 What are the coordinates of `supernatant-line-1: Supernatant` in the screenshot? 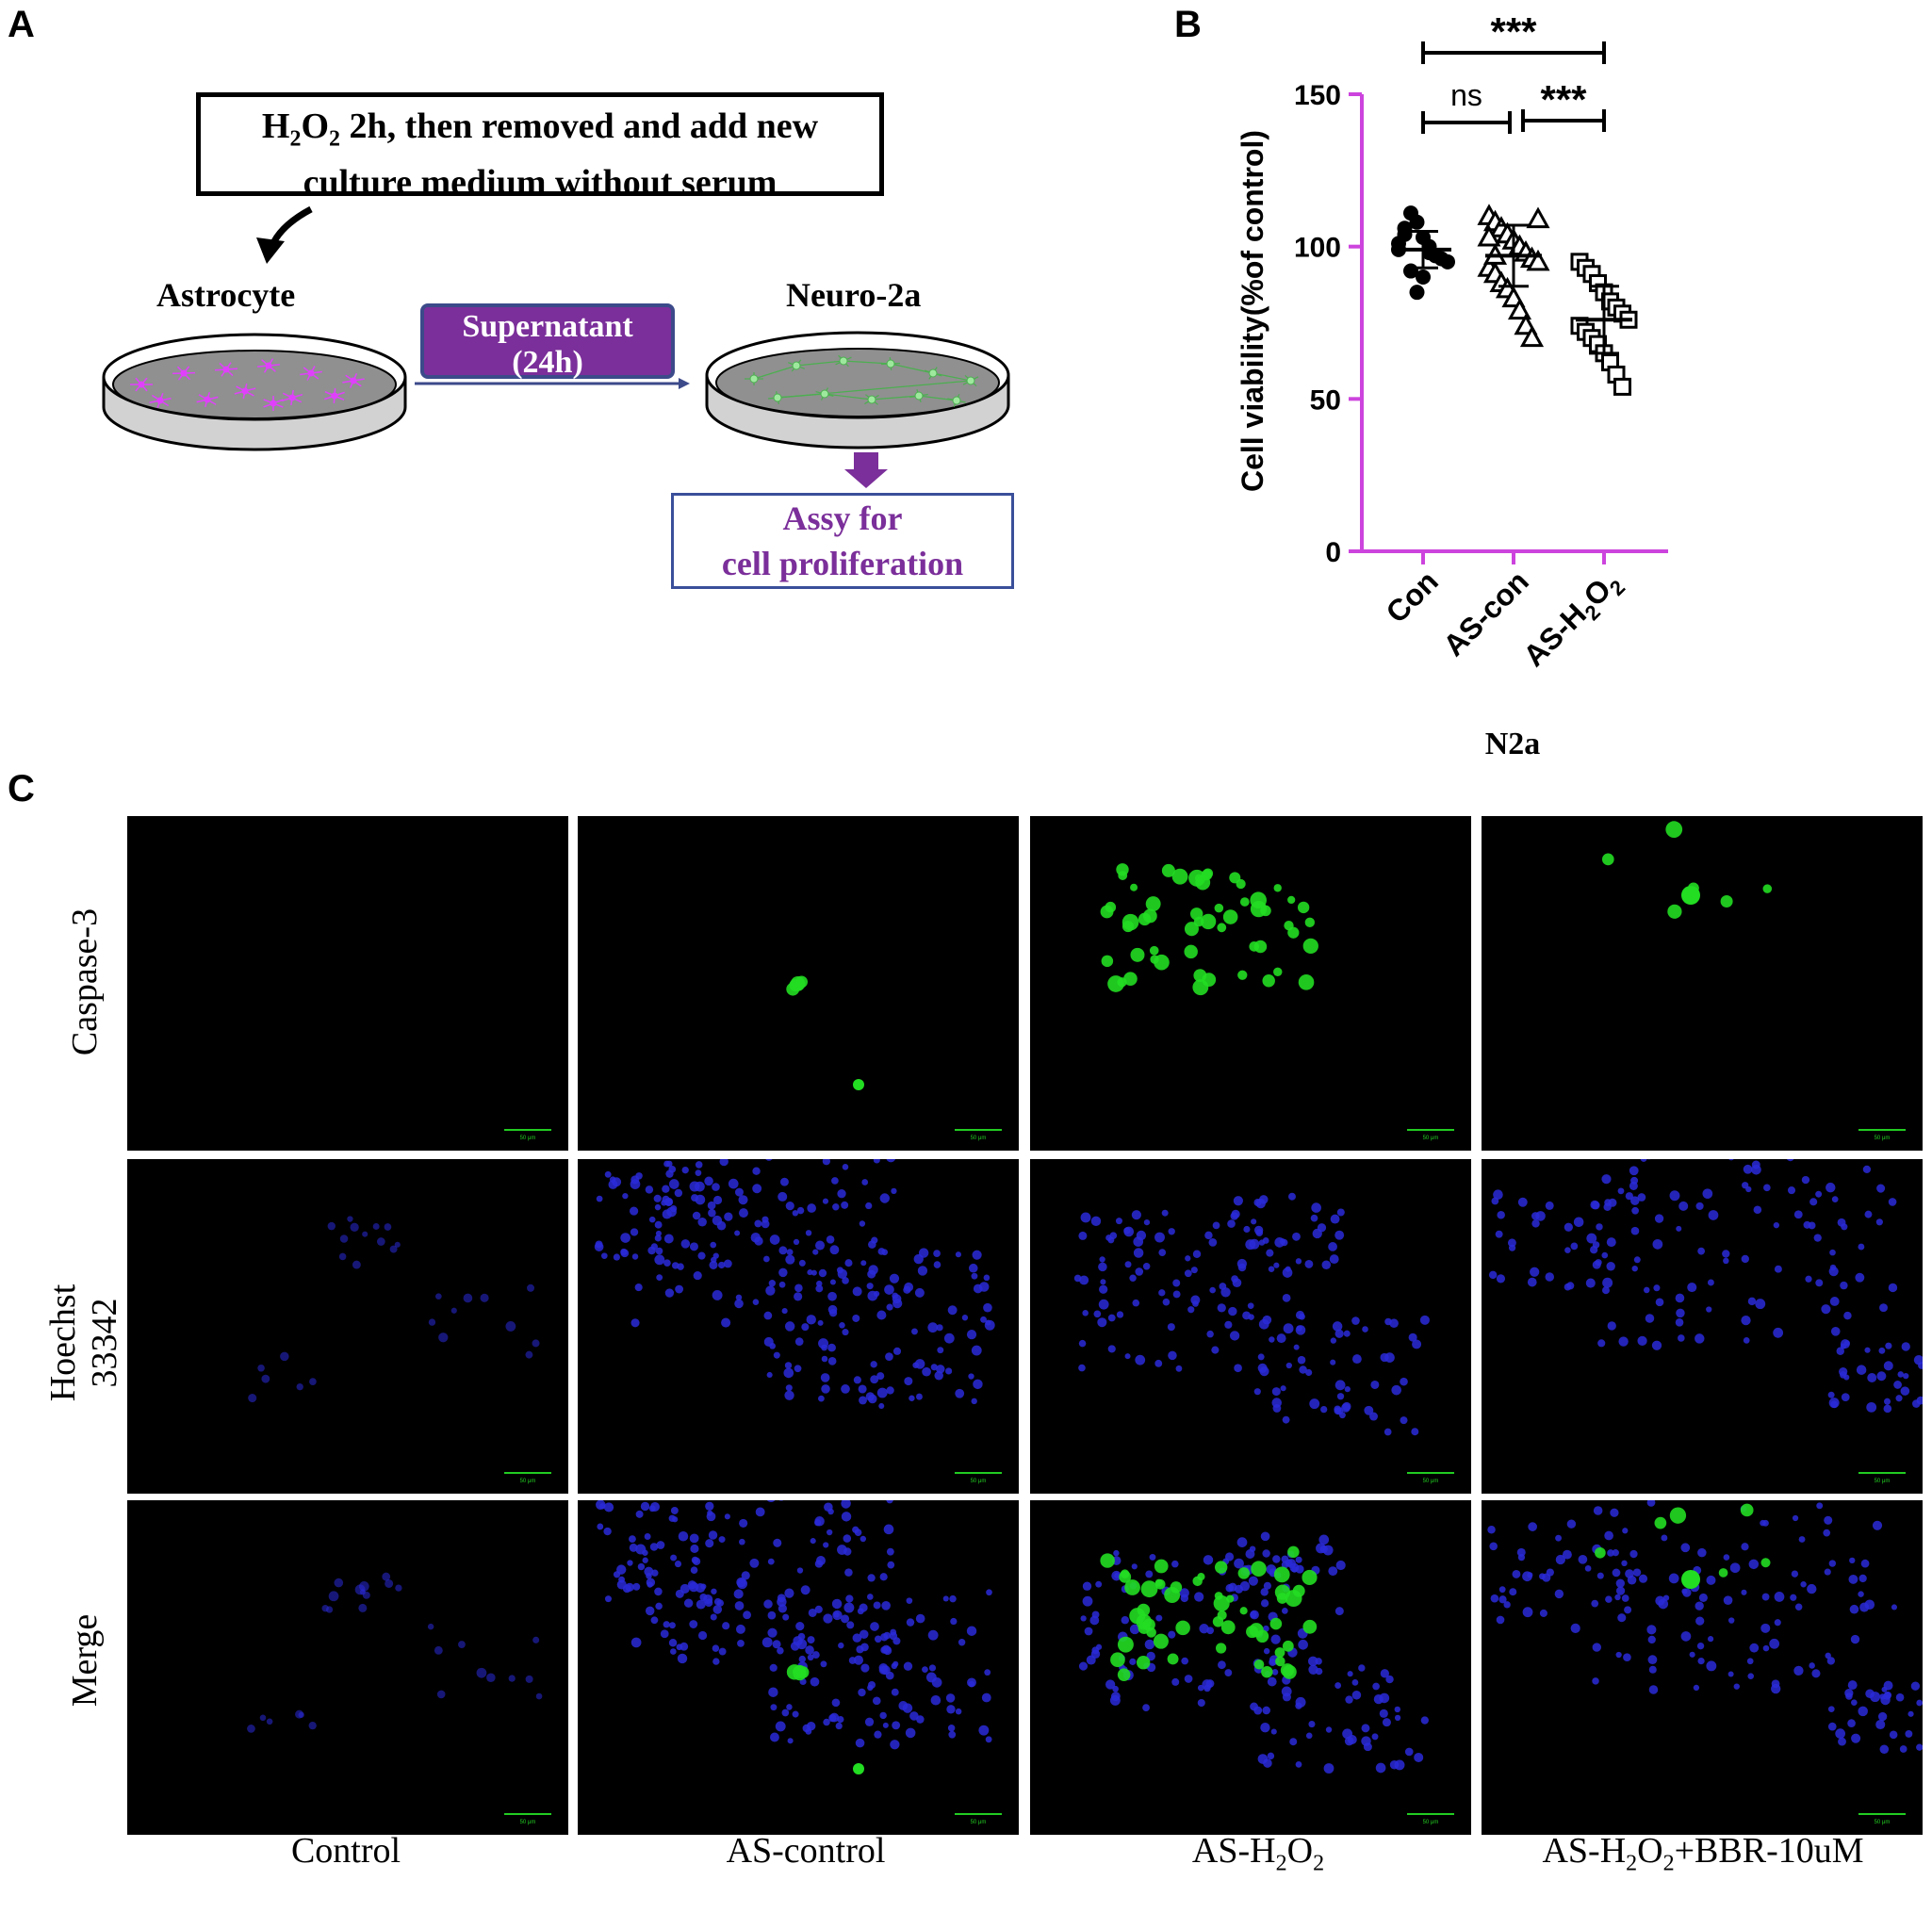 It's located at (547, 326).